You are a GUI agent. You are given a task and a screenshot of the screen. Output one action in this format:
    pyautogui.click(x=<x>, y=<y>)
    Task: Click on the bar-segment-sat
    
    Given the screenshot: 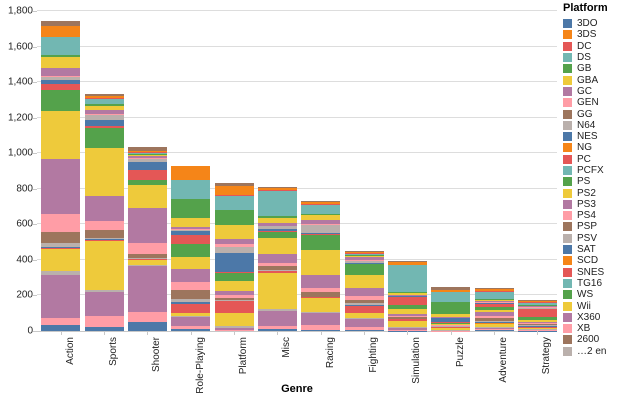 What is the action you would take?
    pyautogui.click(x=191, y=303)
    